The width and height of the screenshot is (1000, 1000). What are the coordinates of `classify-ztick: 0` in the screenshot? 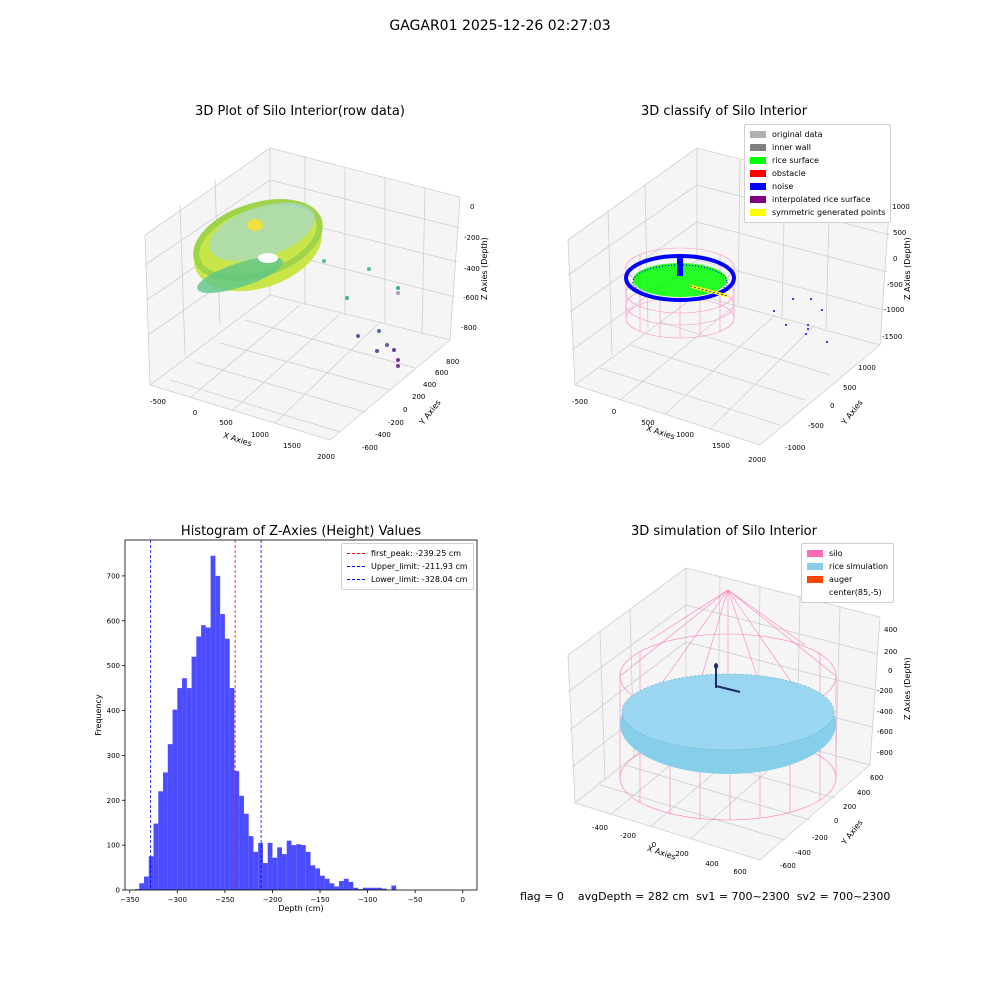 It's located at (895, 259).